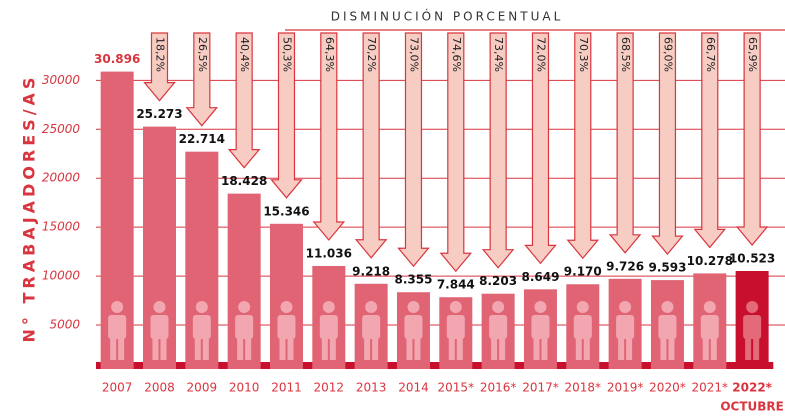  What do you see at coordinates (498, 54) in the screenshot?
I see `percent-label: 73,4%` at bounding box center [498, 54].